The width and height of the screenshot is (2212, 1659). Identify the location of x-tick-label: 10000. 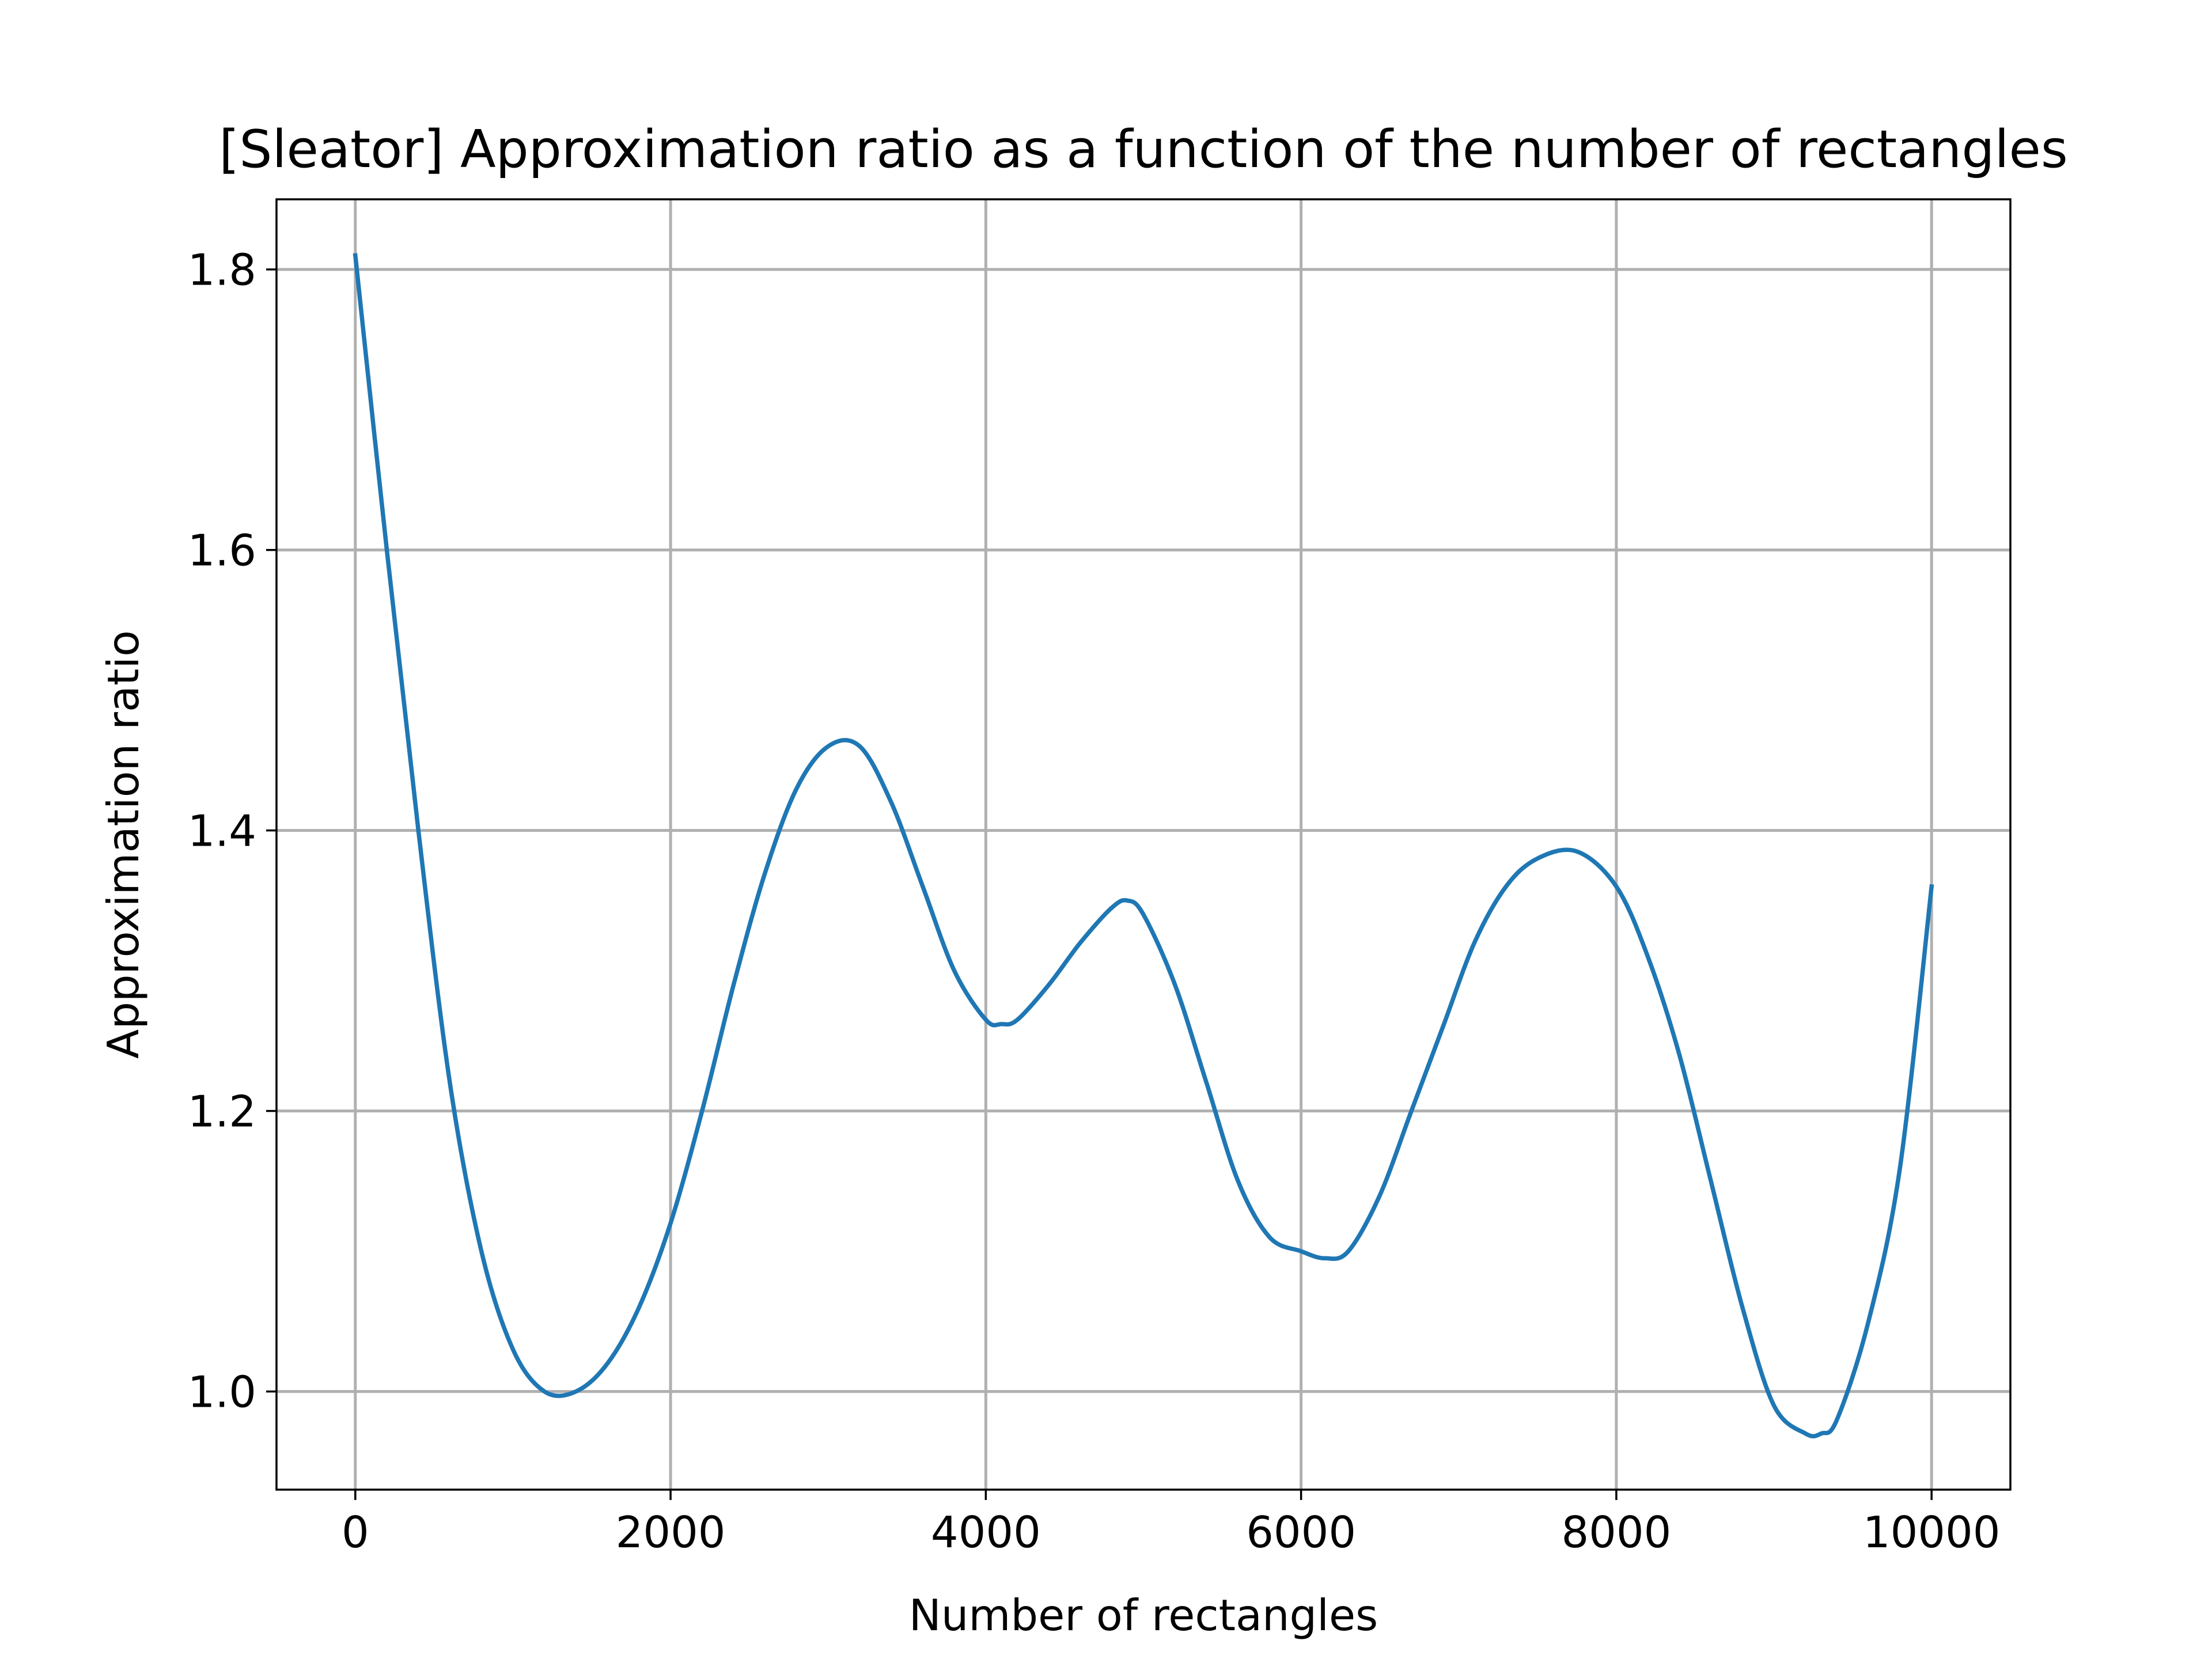
(1932, 1532).